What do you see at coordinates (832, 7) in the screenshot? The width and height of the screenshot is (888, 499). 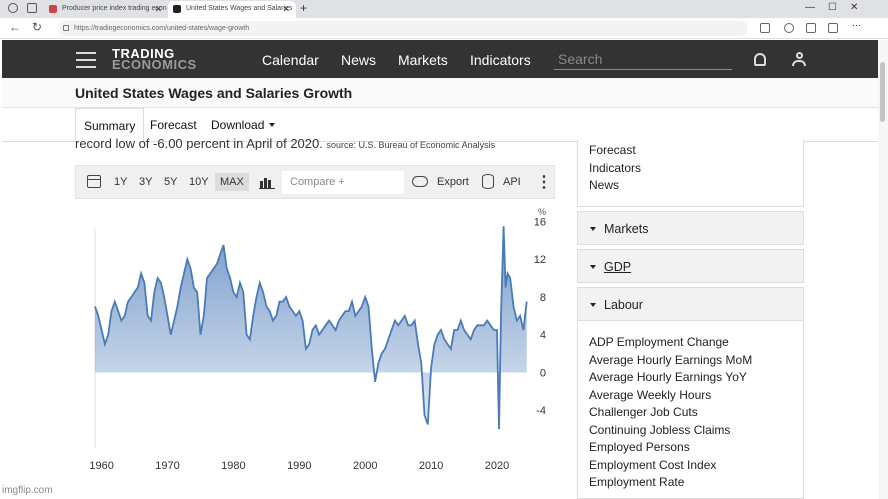 I see `maximize-icon: ☐` at bounding box center [832, 7].